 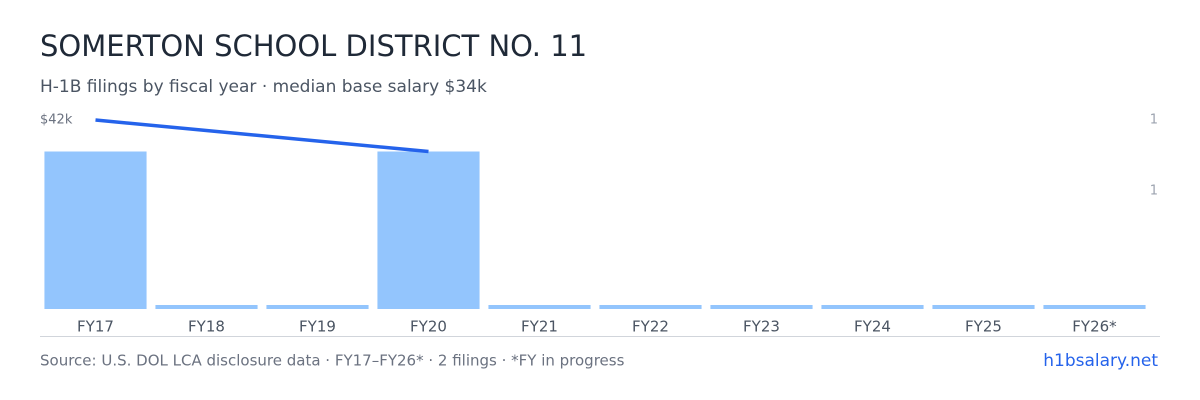 I want to click on x-tick-label: FY22, so click(x=650, y=327).